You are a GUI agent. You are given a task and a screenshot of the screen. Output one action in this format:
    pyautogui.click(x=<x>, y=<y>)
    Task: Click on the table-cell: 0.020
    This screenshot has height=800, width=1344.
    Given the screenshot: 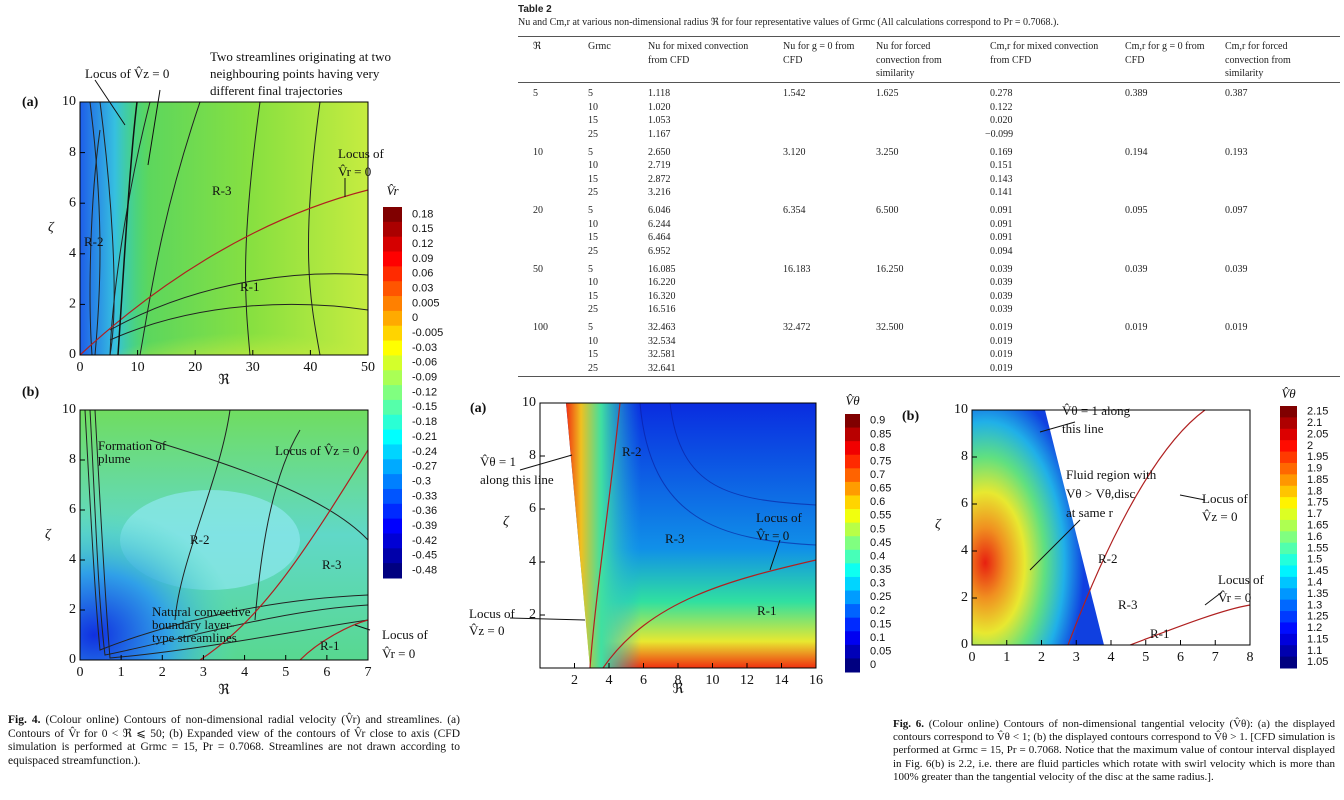 What is the action you would take?
    pyautogui.click(x=1001, y=120)
    